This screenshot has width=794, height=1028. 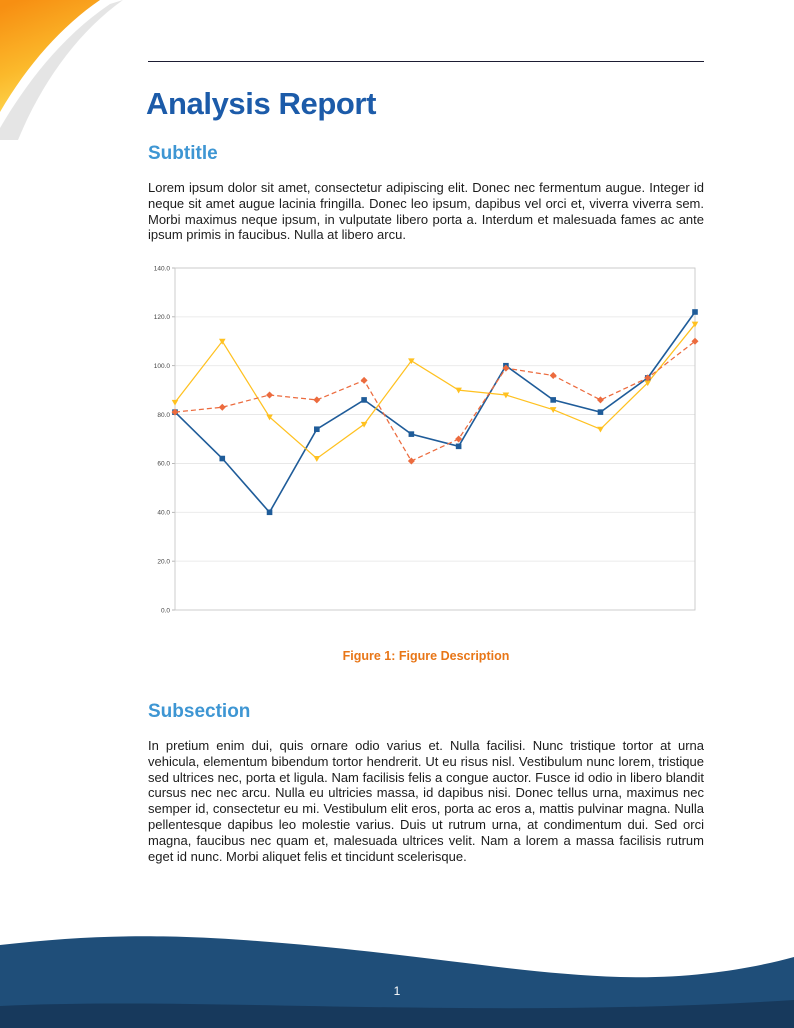 What do you see at coordinates (426, 61) in the screenshot?
I see `header-rule` at bounding box center [426, 61].